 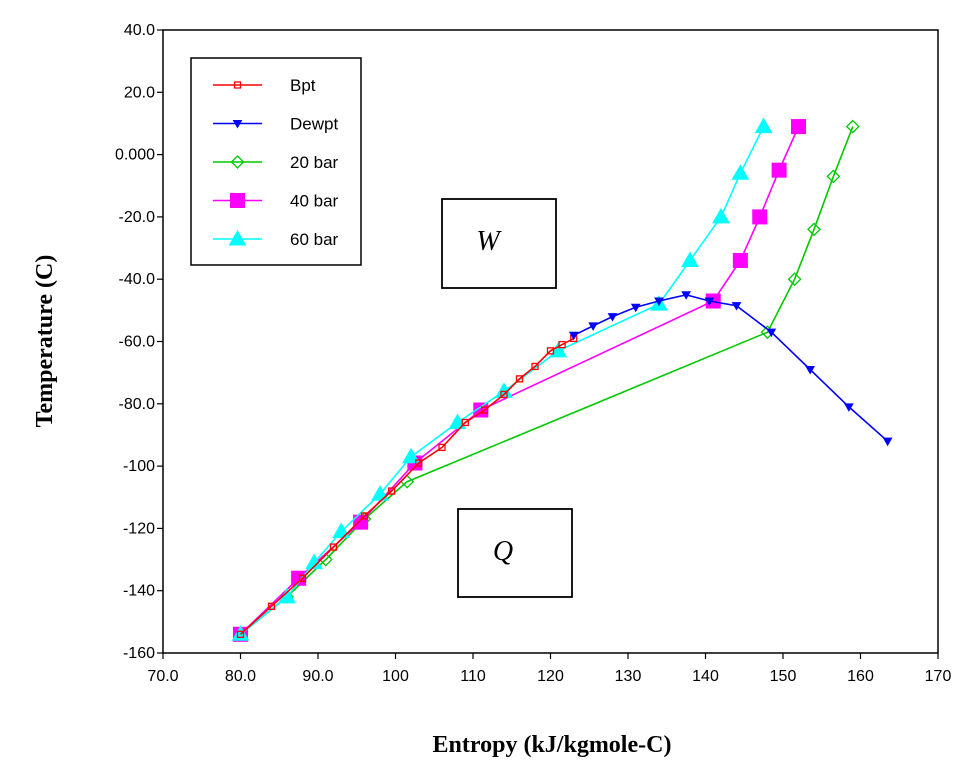 I want to click on y-tick-label: -120, so click(x=139, y=528).